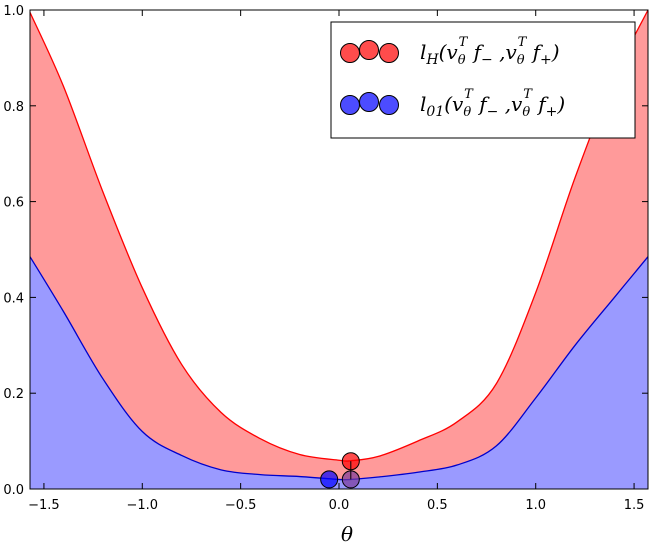 The width and height of the screenshot is (649, 547). What do you see at coordinates (347, 534) in the screenshot?
I see `x-axis-label: θ` at bounding box center [347, 534].